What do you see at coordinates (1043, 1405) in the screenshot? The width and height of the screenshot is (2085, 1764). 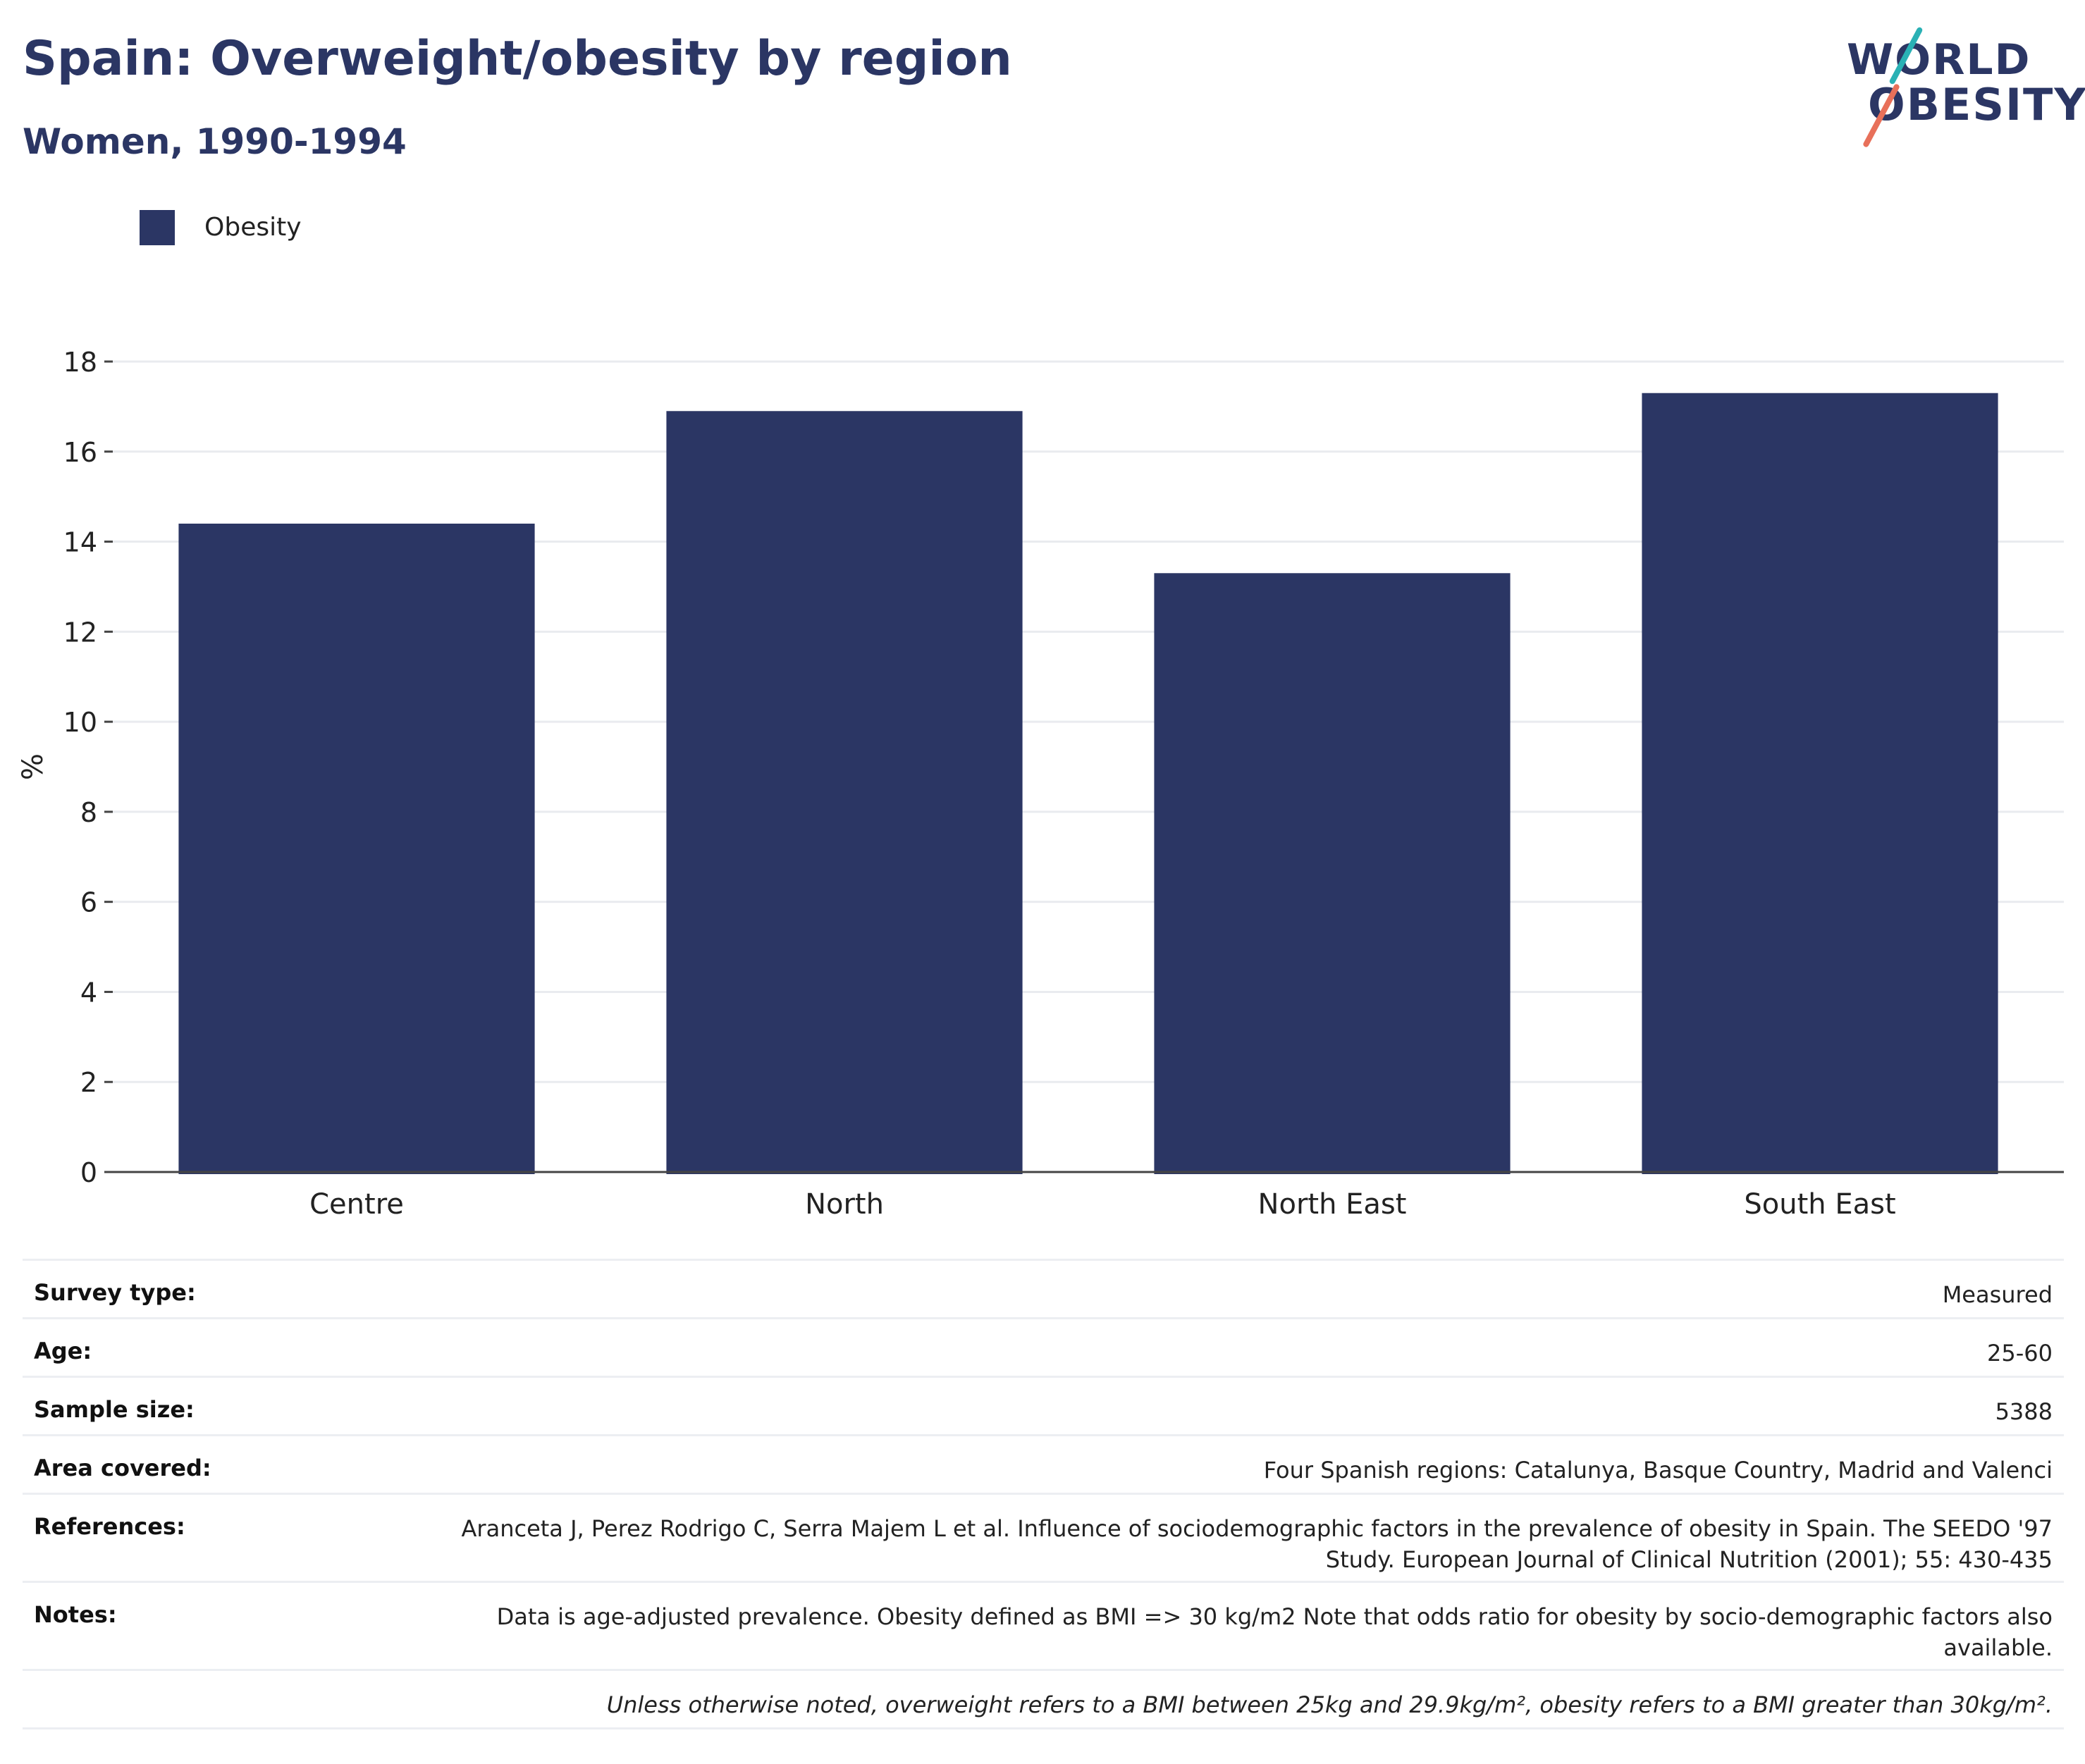 I see `meta-row-sample-size: Sample size: 5388` at bounding box center [1043, 1405].